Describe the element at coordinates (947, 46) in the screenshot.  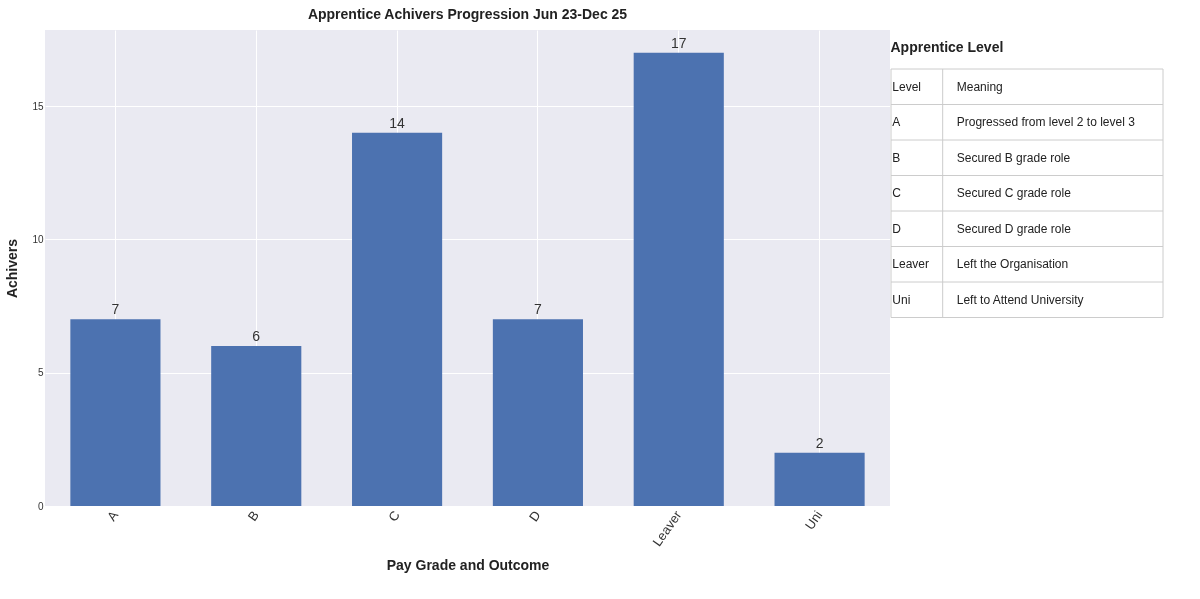
I see `text: Apprentice Level` at that location.